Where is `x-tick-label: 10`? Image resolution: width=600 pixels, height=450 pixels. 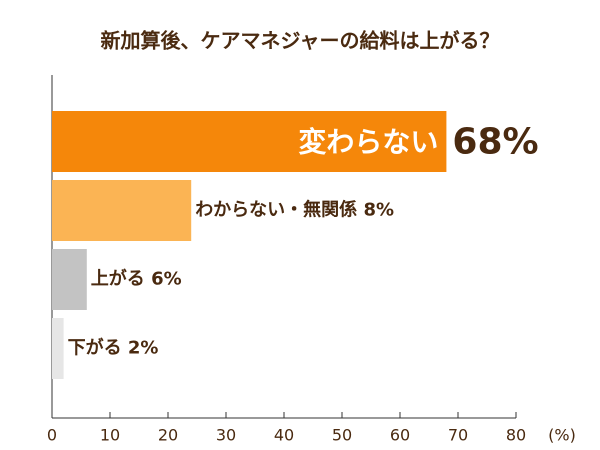
x-tick-label: 10 is located at coordinates (110, 435).